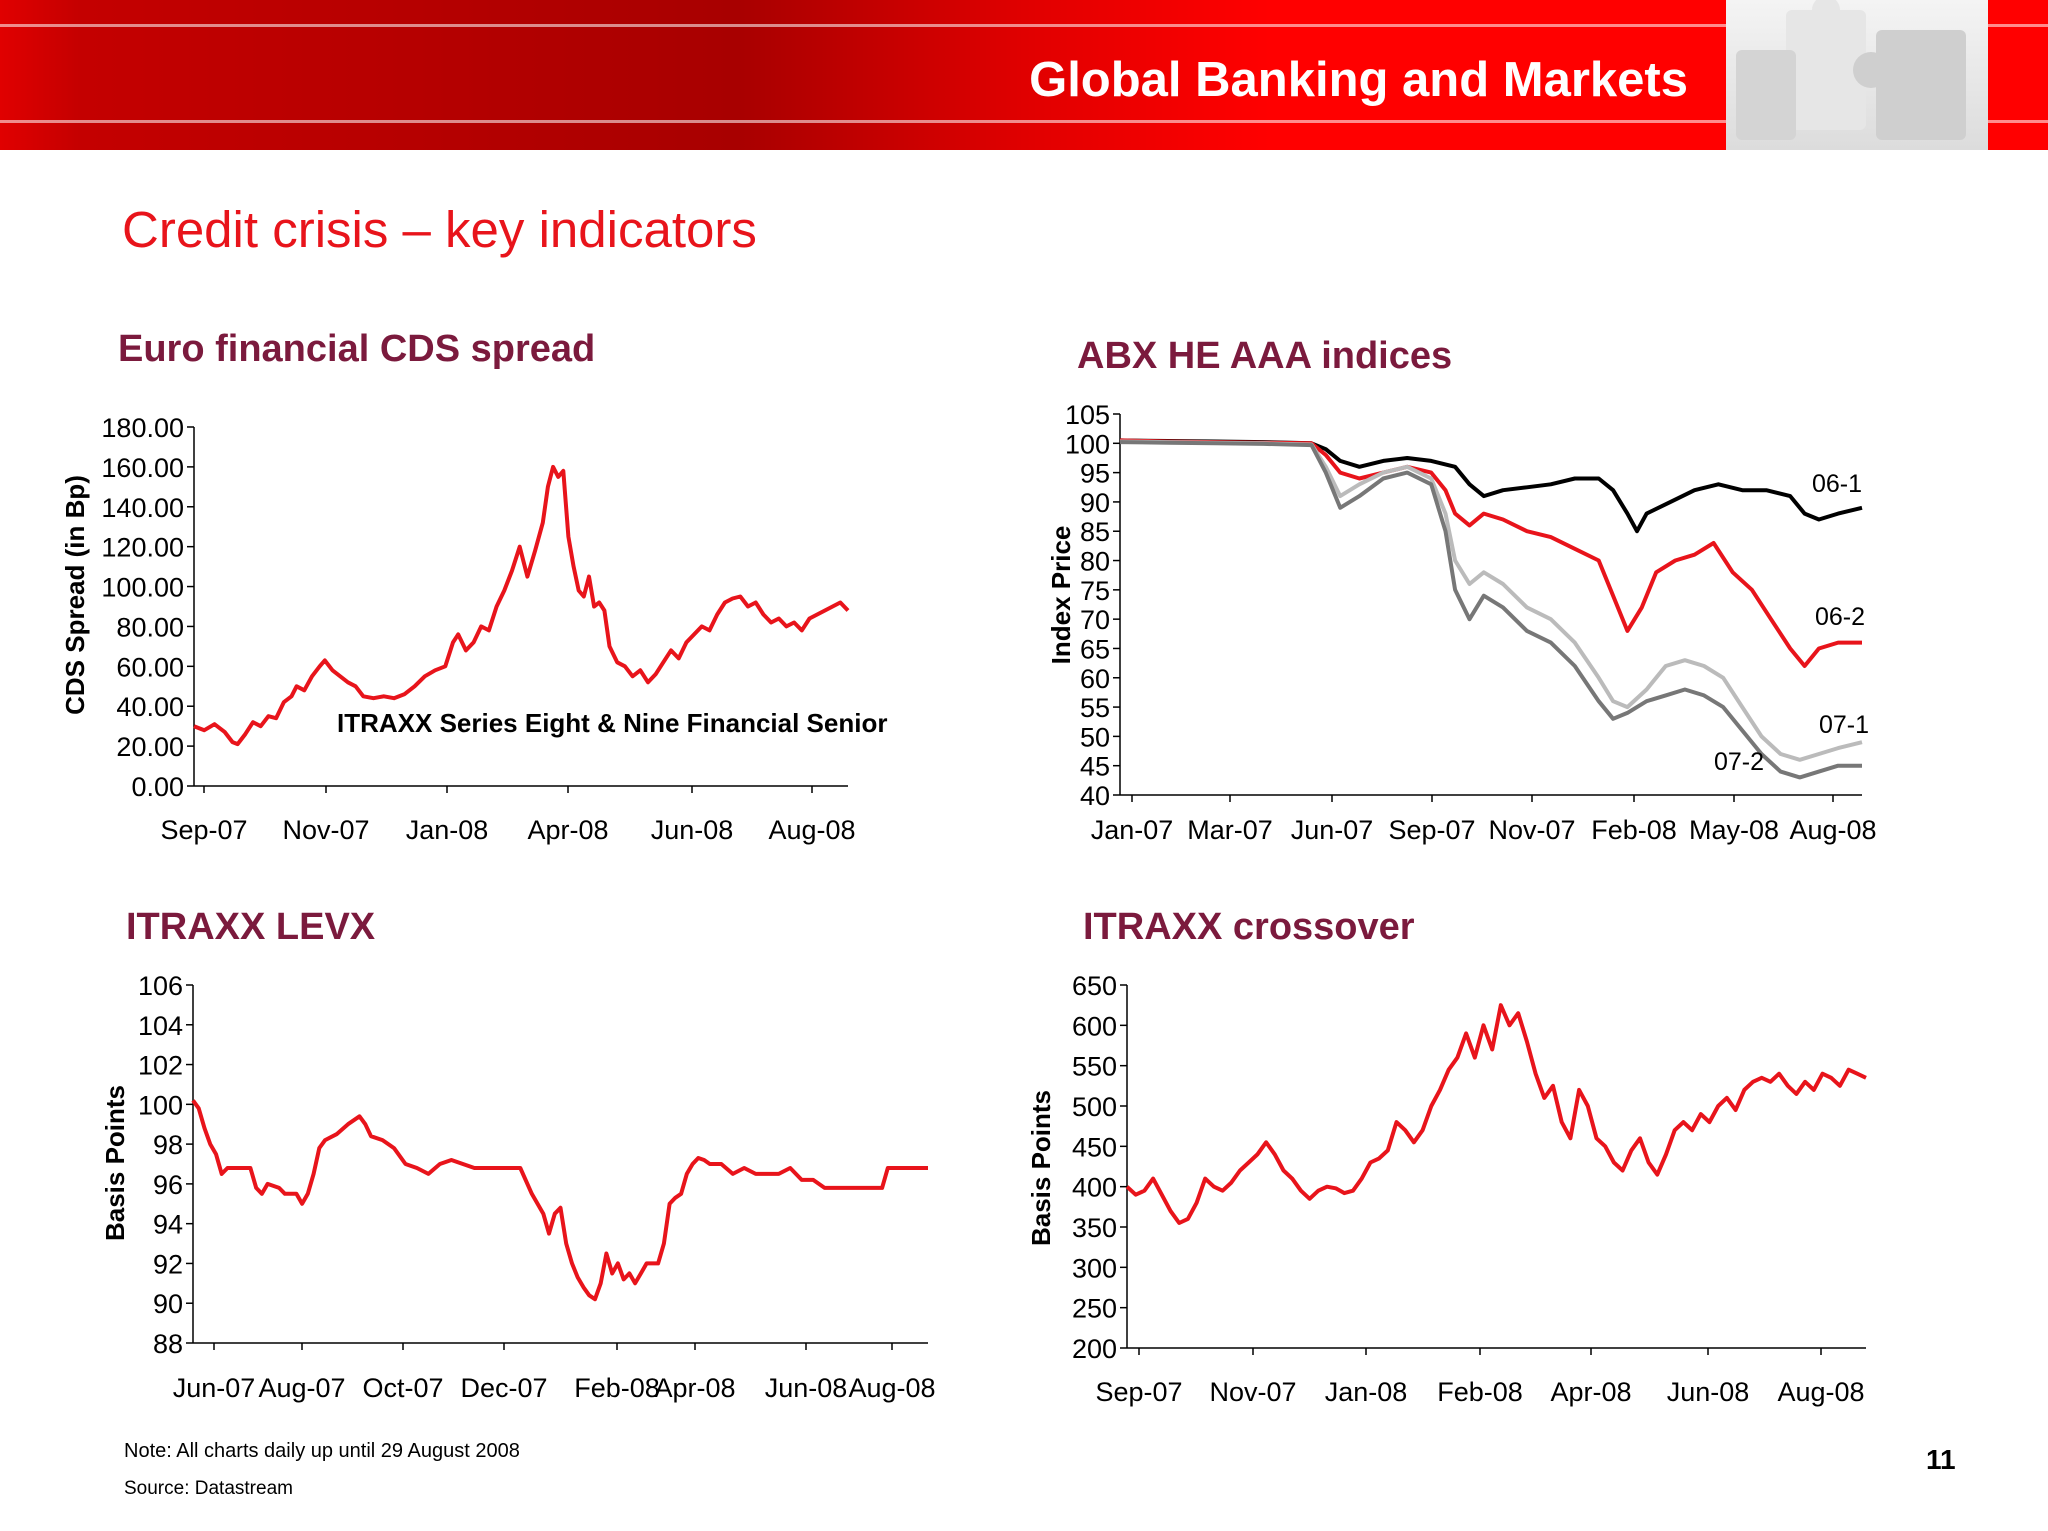 The width and height of the screenshot is (2048, 1531). Describe the element at coordinates (150, 707) in the screenshot. I see `cds-y-tick-label: 40.00` at that location.